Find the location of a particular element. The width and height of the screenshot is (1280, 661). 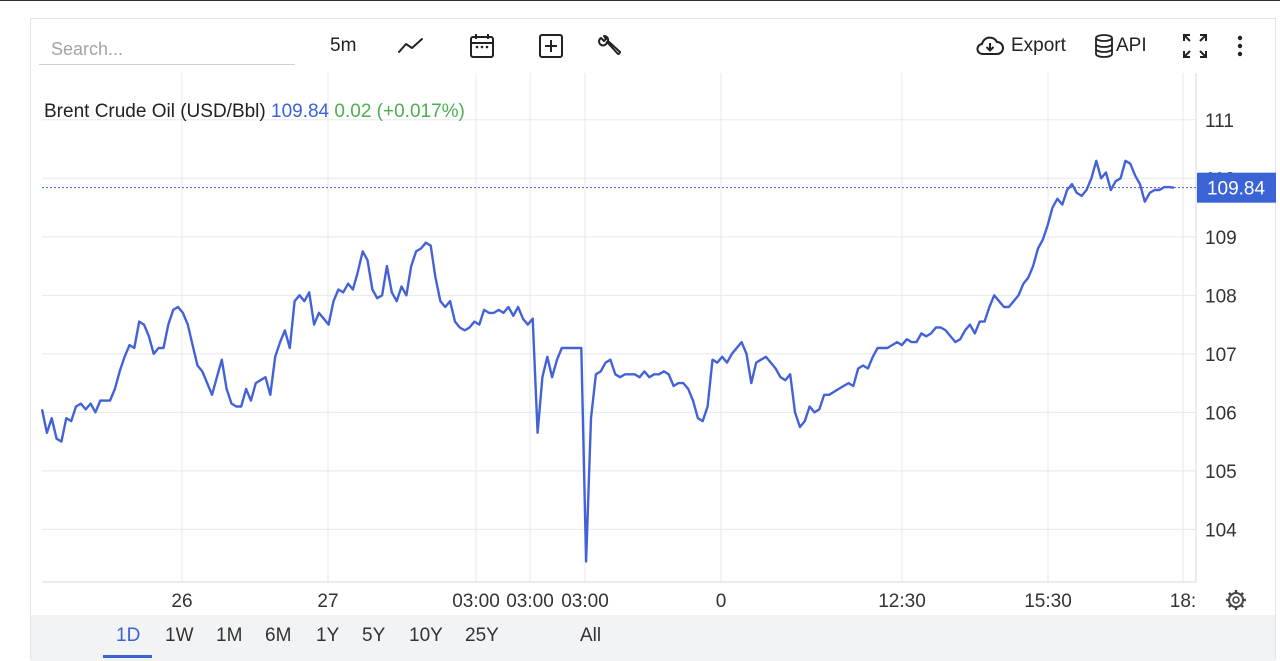

x-tick-label: 27 is located at coordinates (327, 601).